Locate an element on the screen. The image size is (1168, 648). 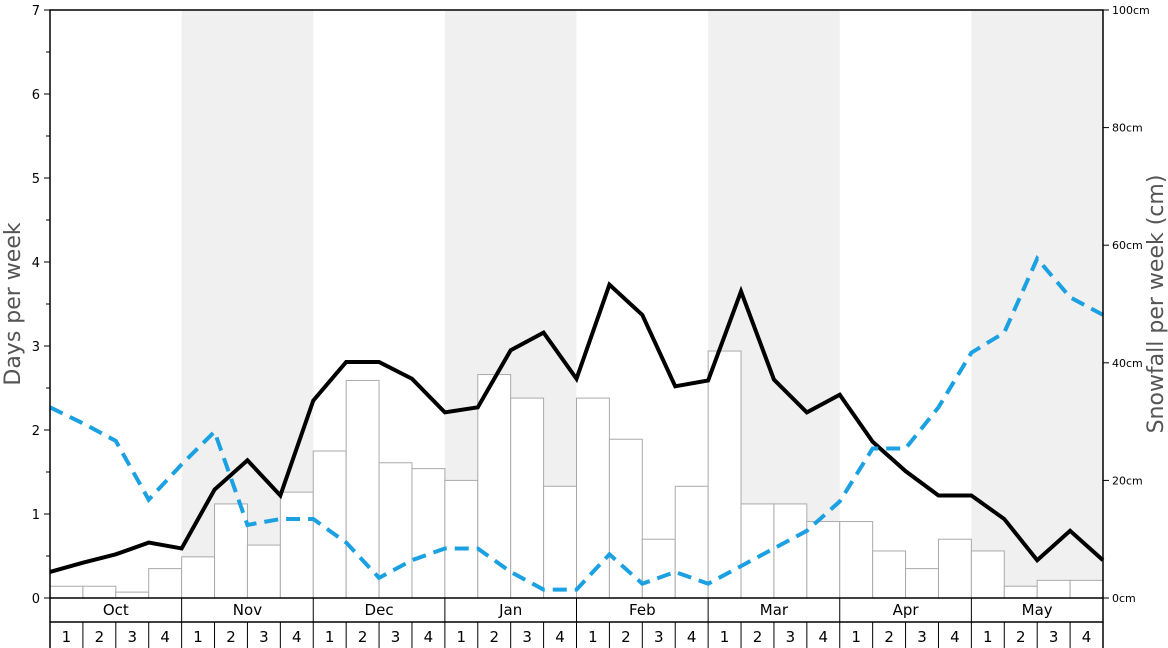
month-label: Jan is located at coordinates (510, 610).